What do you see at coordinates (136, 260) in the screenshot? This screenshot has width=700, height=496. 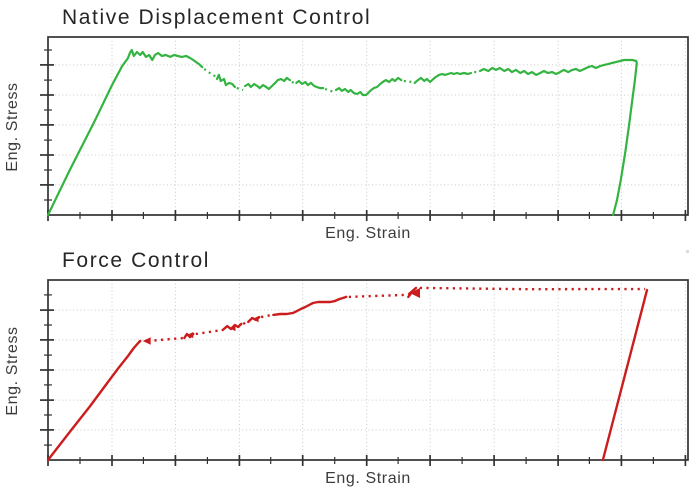 I see `chart-title-force-control: Force Control` at bounding box center [136, 260].